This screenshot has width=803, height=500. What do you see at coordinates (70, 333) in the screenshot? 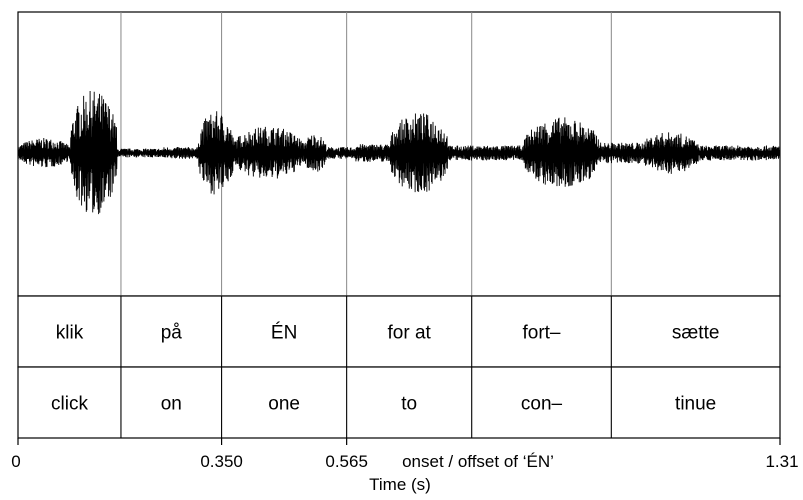
I see `danish-label-0: klik` at bounding box center [70, 333].